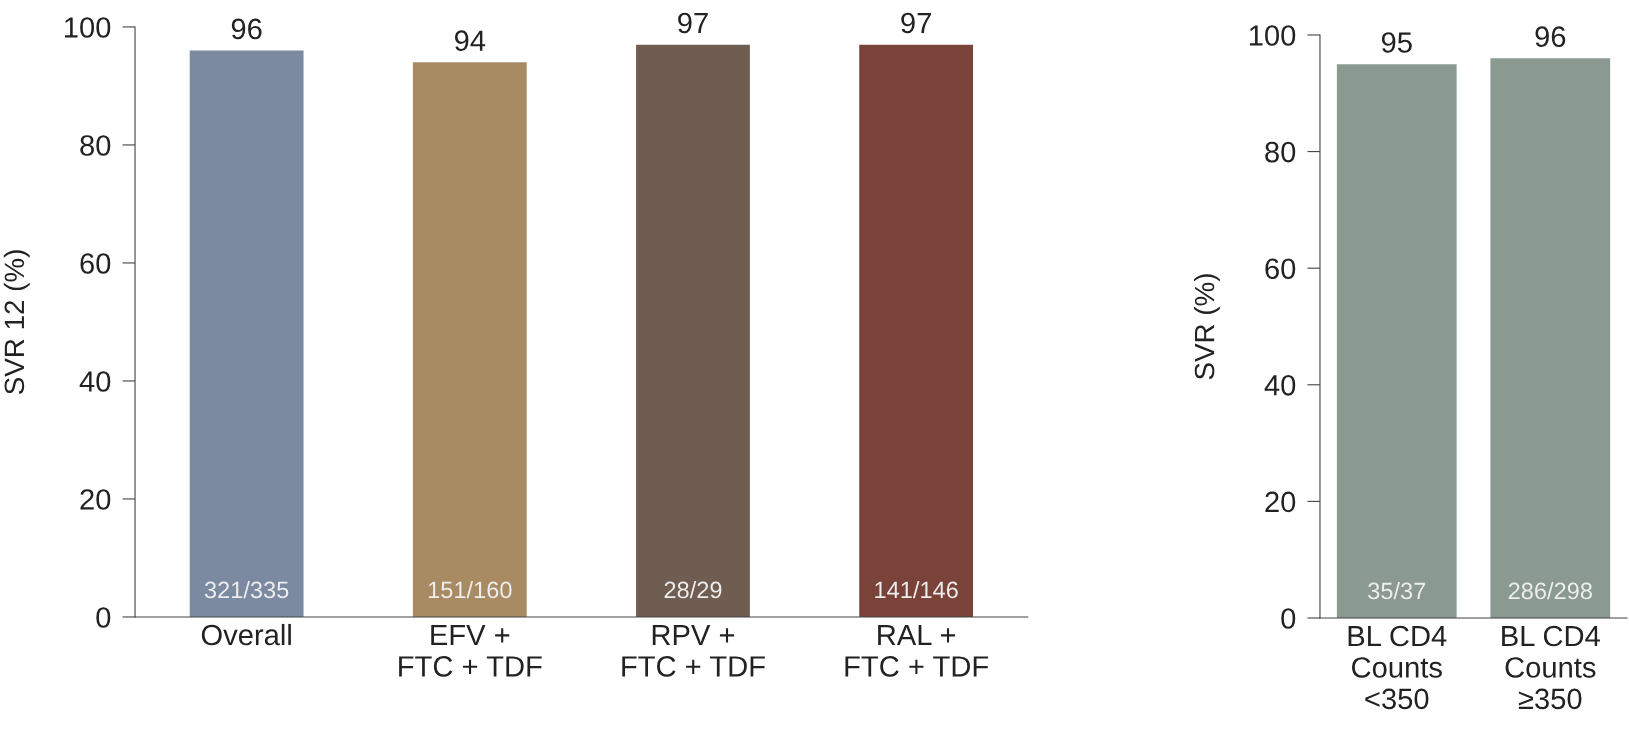 The width and height of the screenshot is (1629, 738). I want to click on x-tick-label: EFV + FTC + TDF, so click(470, 650).